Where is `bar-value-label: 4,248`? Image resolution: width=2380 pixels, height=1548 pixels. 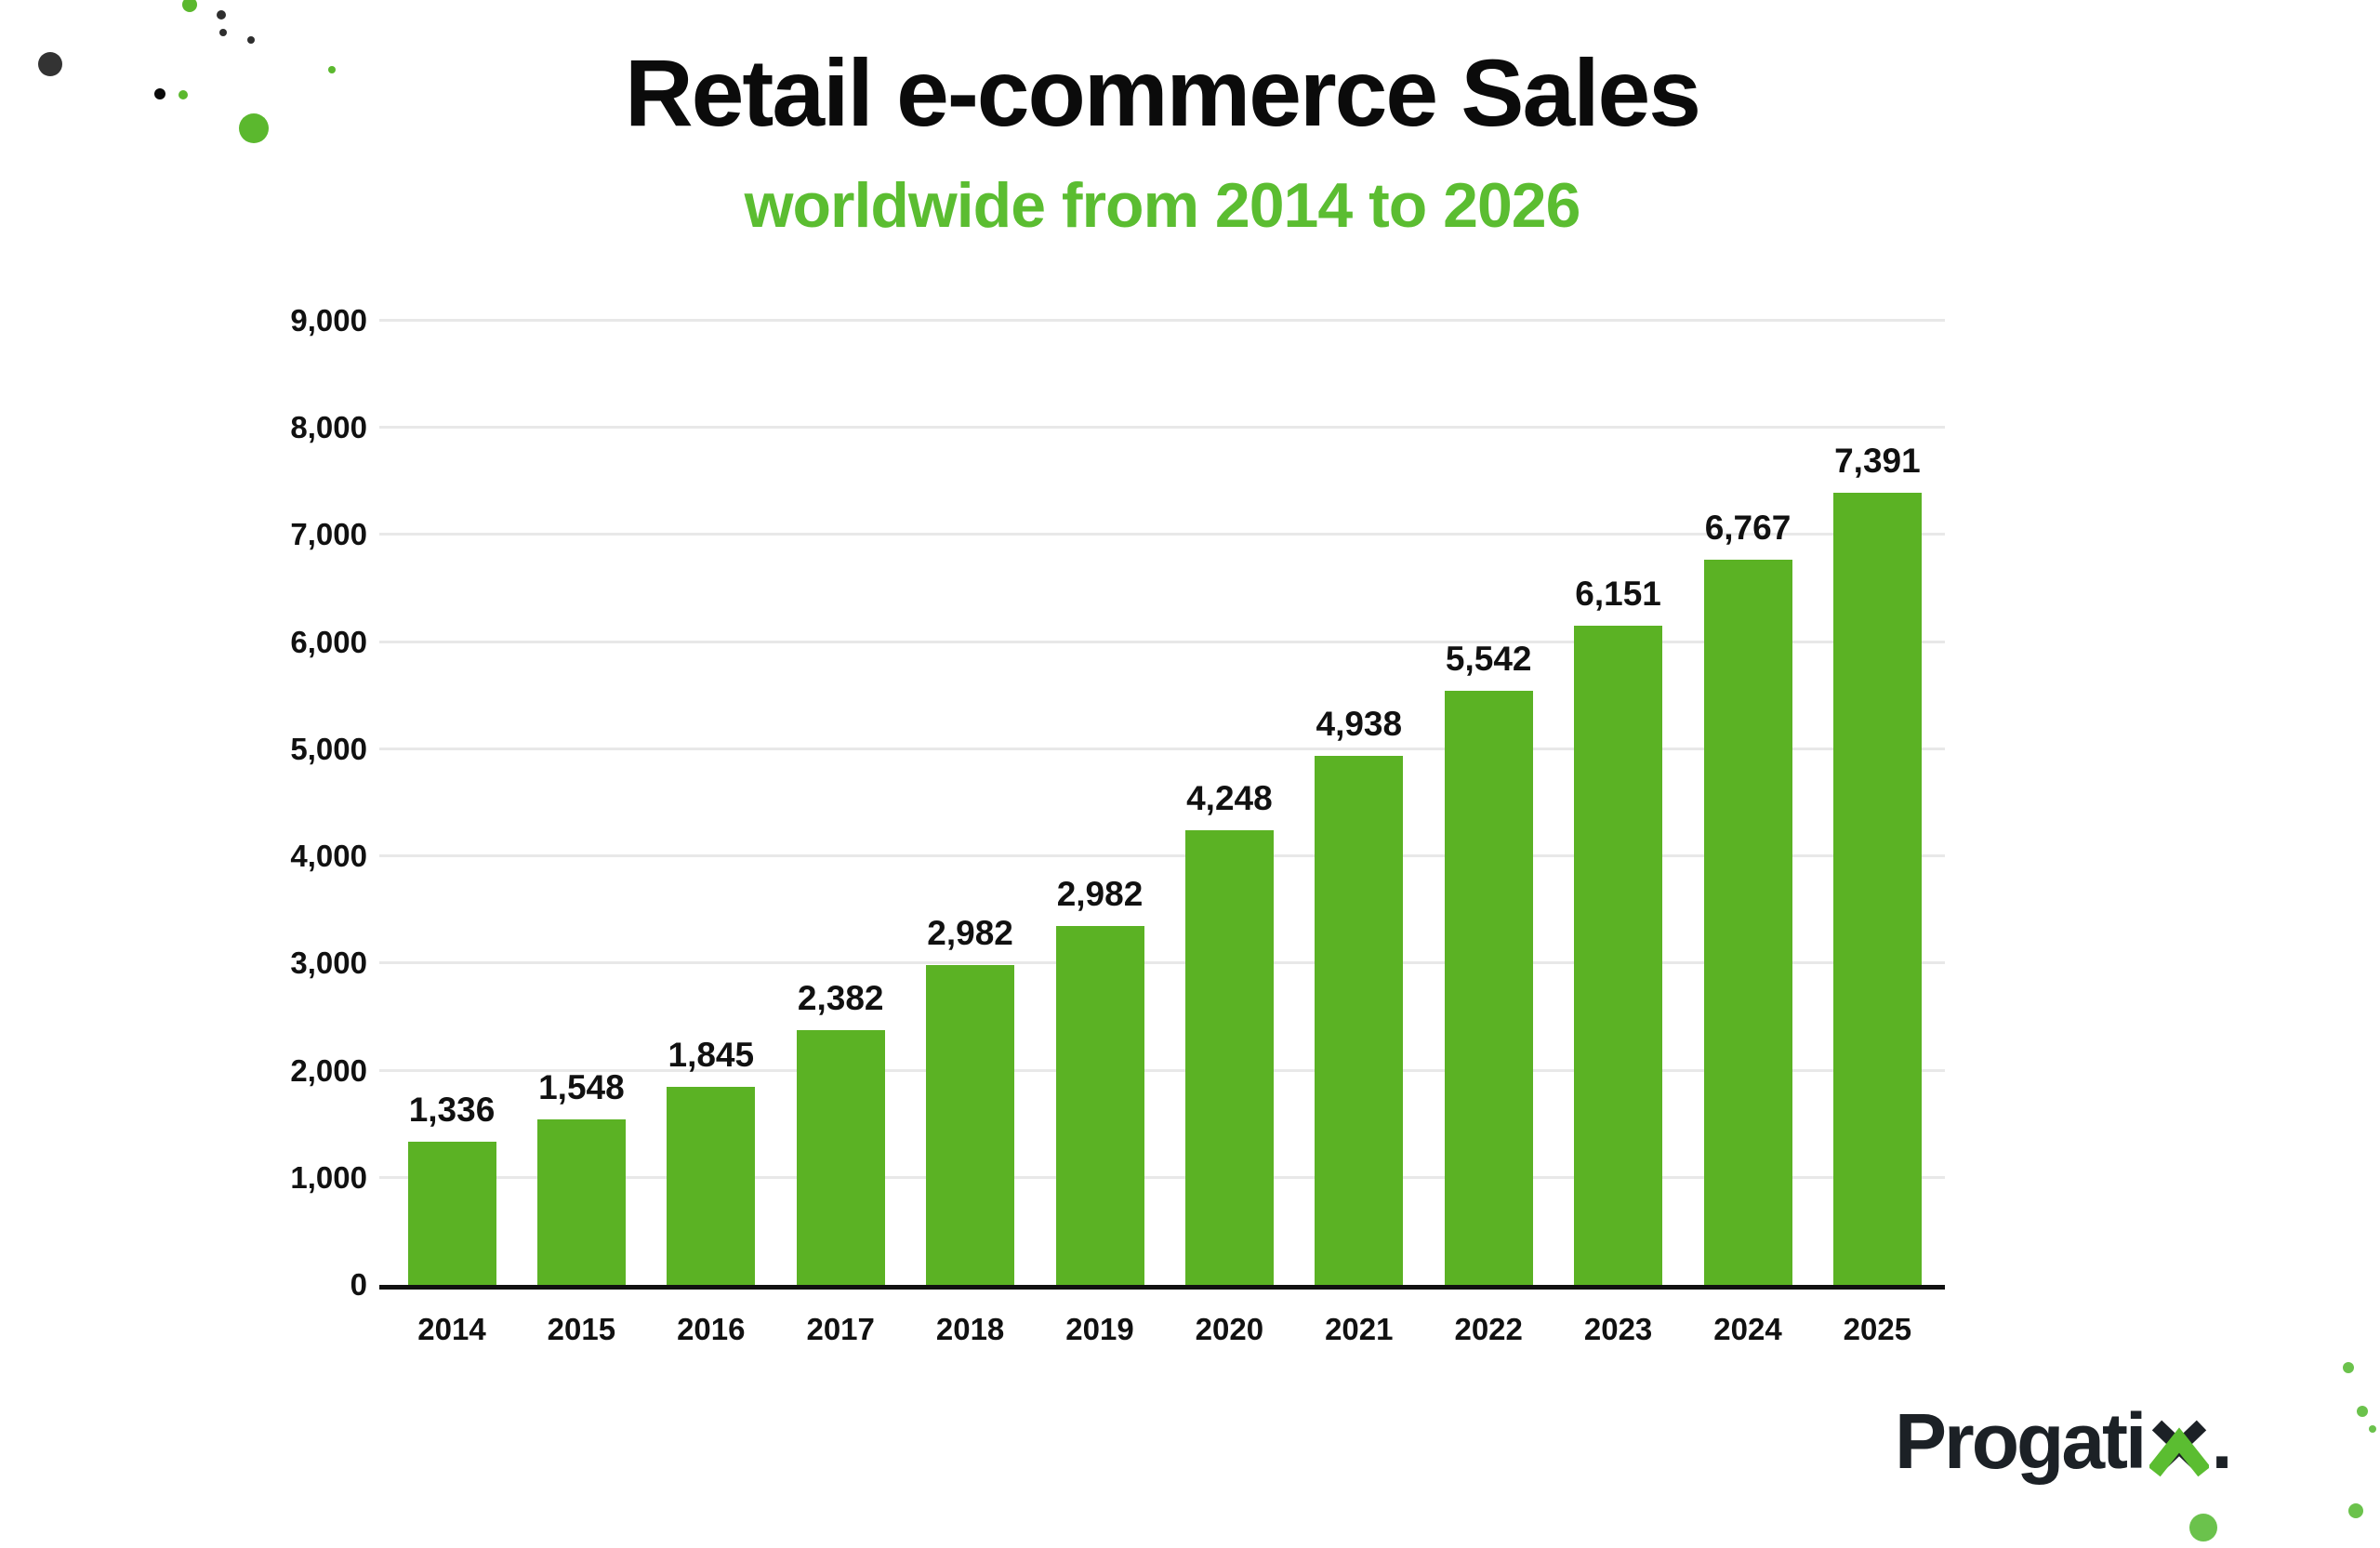 bar-value-label: 4,248 is located at coordinates (1229, 797).